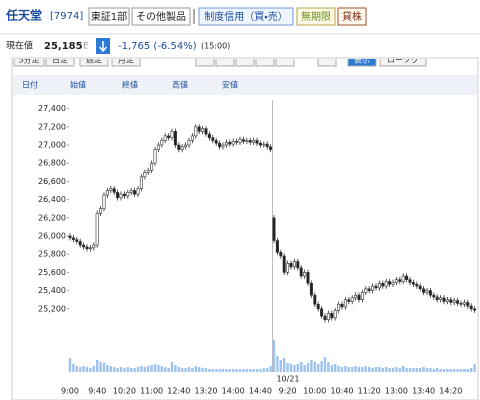  What do you see at coordinates (52, 236) in the screenshot?
I see `y-tick-label: 26,000` at bounding box center [52, 236].